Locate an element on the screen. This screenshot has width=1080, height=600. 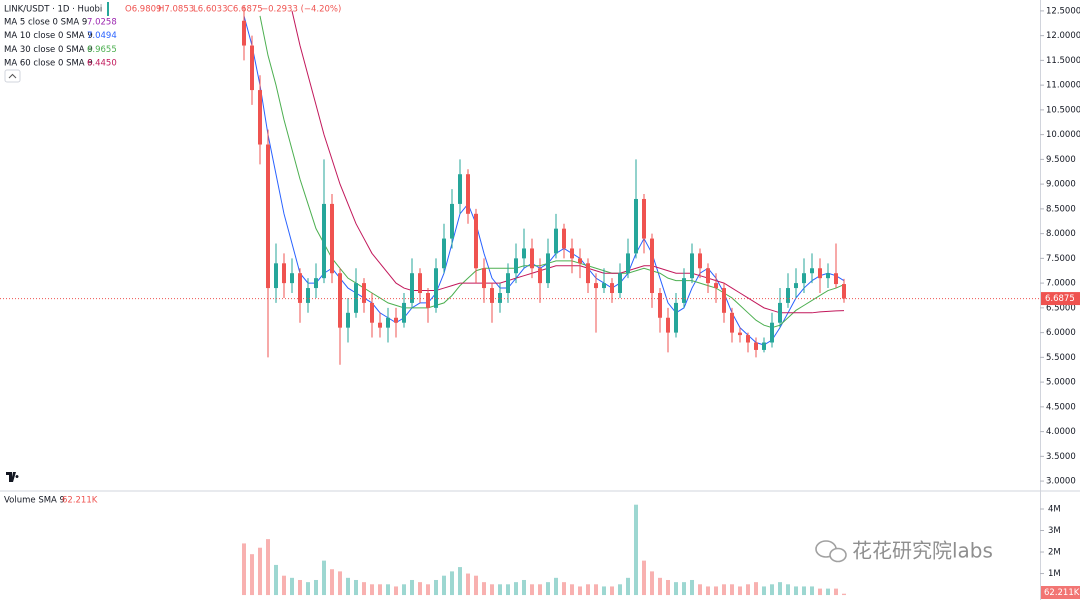
y-tick-label: 11.0000 is located at coordinates (1063, 86).